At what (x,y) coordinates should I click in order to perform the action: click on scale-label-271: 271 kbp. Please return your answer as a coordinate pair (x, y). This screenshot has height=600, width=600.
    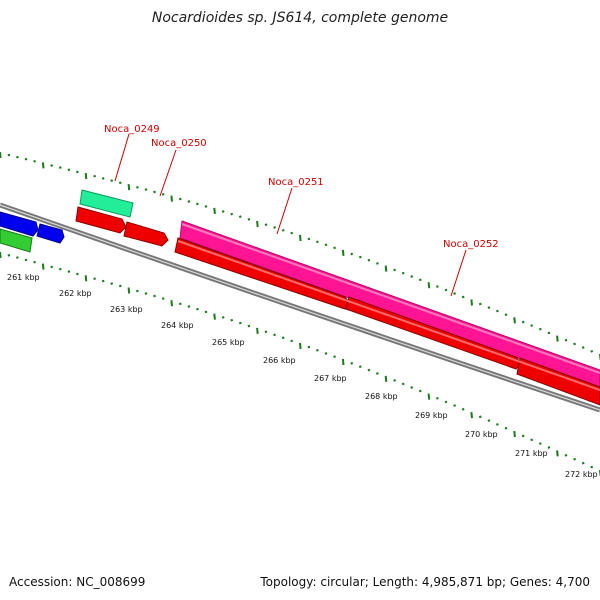
    Looking at the image, I should click on (531, 453).